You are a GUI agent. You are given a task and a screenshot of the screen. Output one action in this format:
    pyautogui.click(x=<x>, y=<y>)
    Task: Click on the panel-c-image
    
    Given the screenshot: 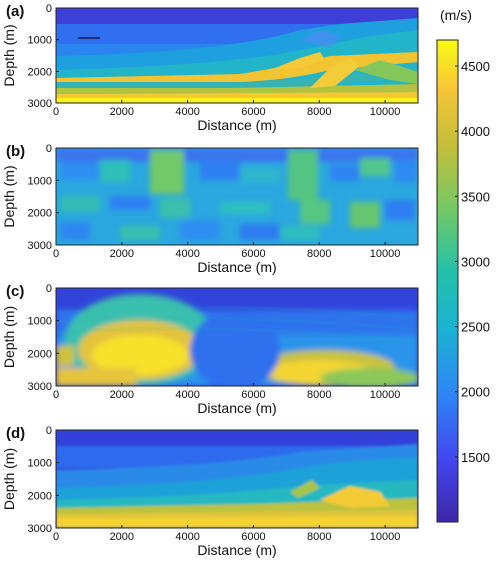 What is the action you would take?
    pyautogui.click(x=237, y=337)
    